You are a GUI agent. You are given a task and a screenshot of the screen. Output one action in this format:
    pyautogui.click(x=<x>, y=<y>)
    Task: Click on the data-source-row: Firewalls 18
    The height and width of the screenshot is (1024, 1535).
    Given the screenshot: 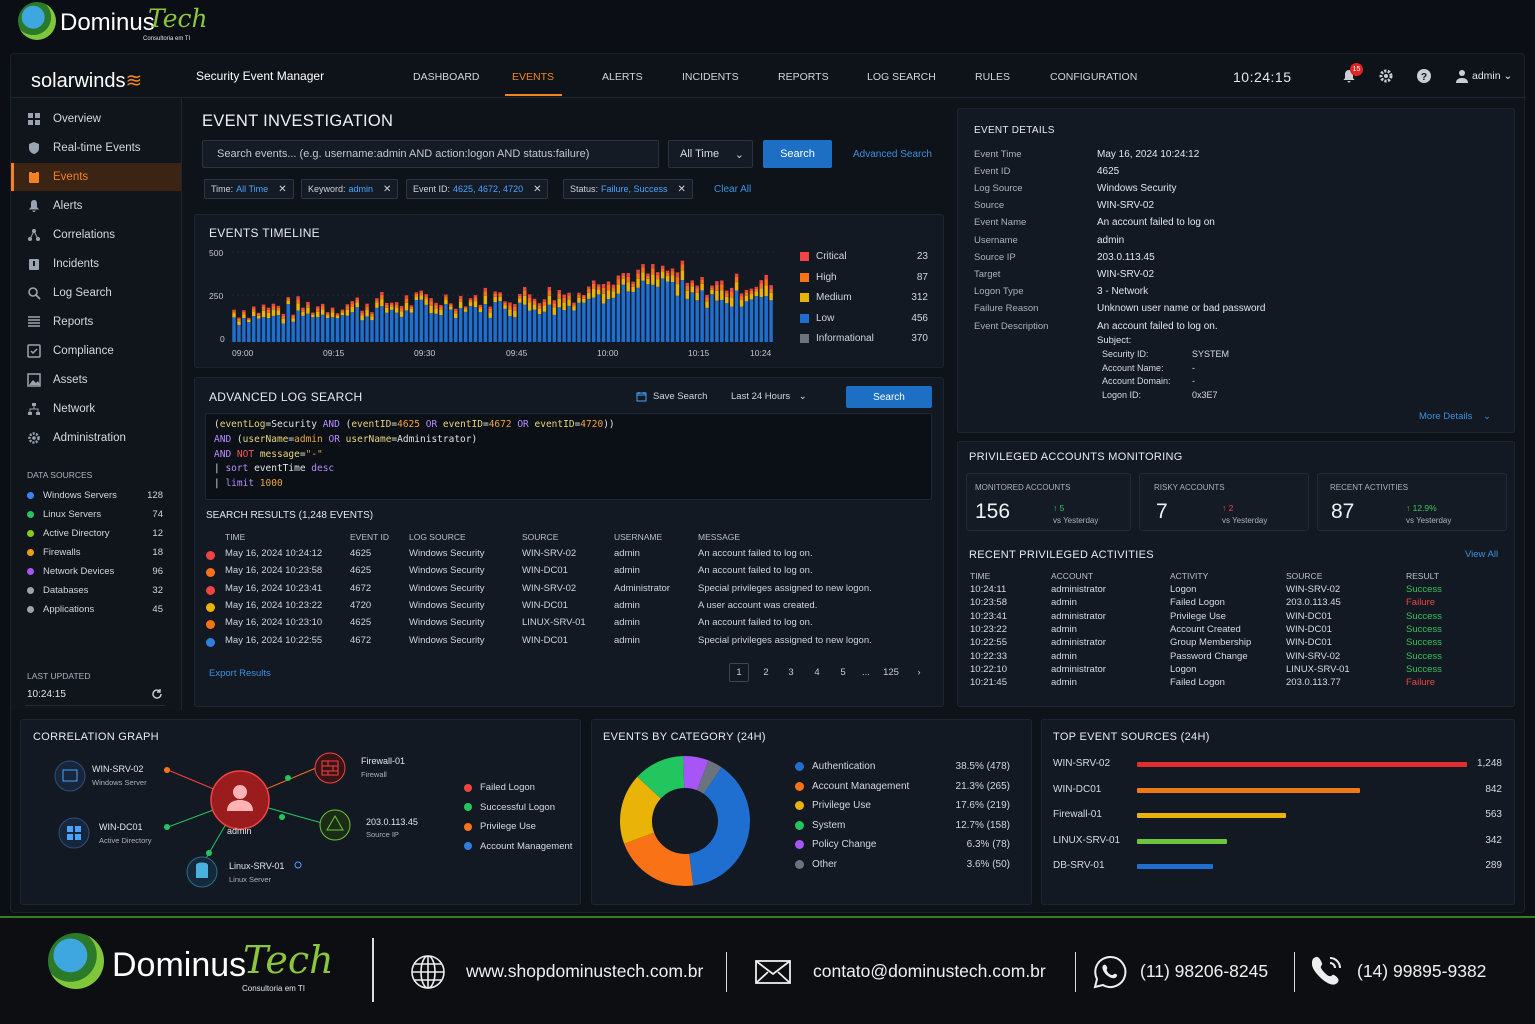 What is the action you would take?
    pyautogui.click(x=95, y=552)
    